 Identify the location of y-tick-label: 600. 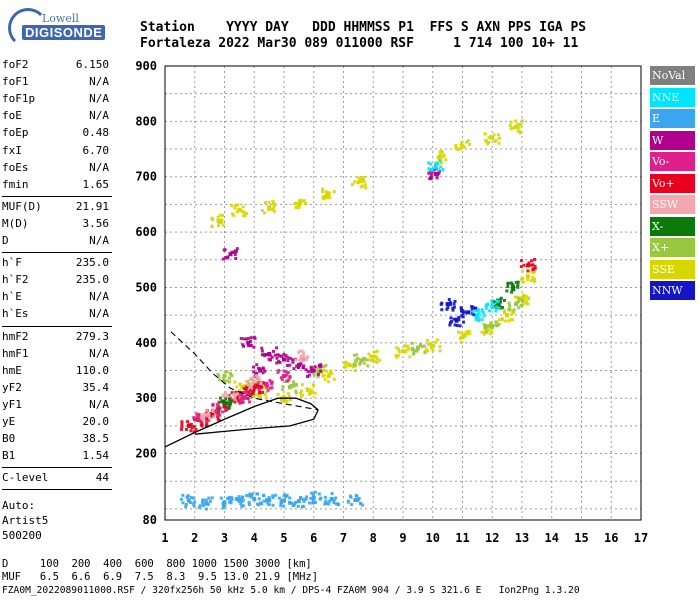
(146, 232).